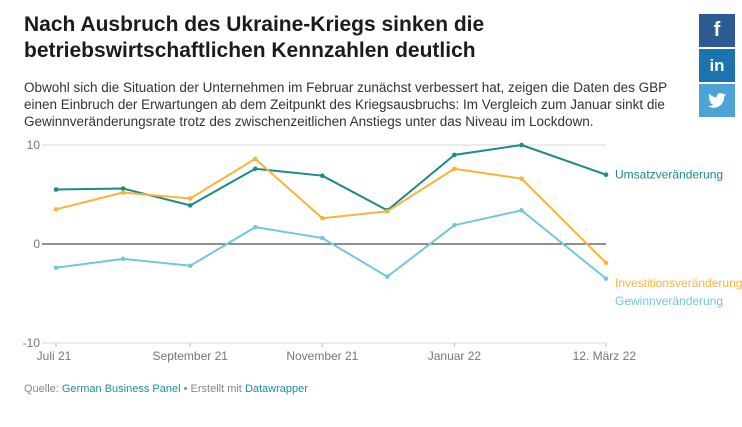 This screenshot has height=427, width=742. Describe the element at coordinates (41, 389) in the screenshot. I see `source-label: Quelle:` at that location.